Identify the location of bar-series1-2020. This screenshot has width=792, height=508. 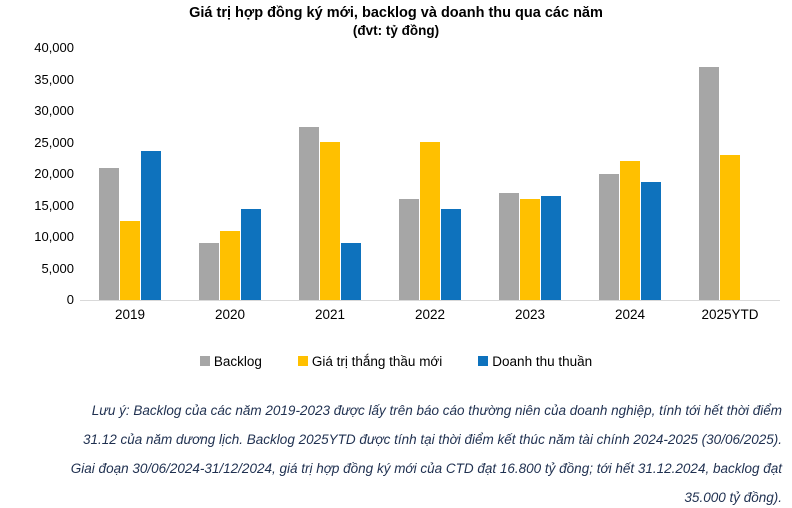
(230, 265).